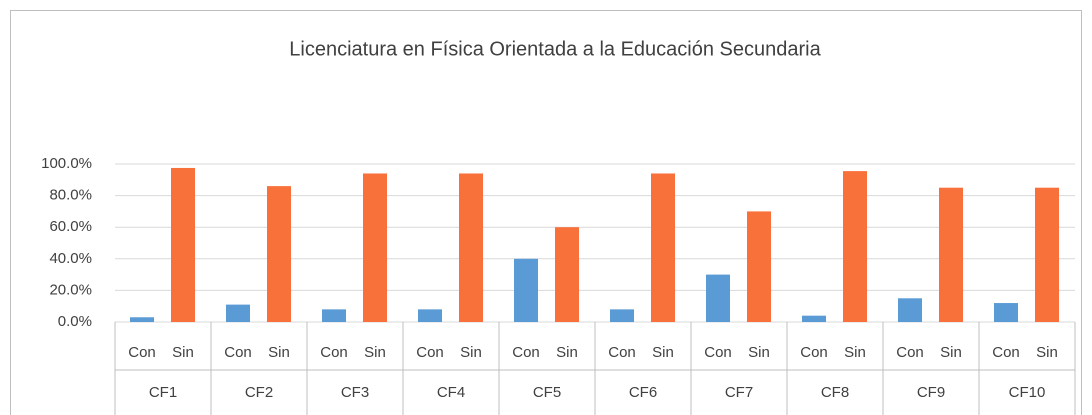  I want to click on x-tick-label: CF6, so click(643, 392).